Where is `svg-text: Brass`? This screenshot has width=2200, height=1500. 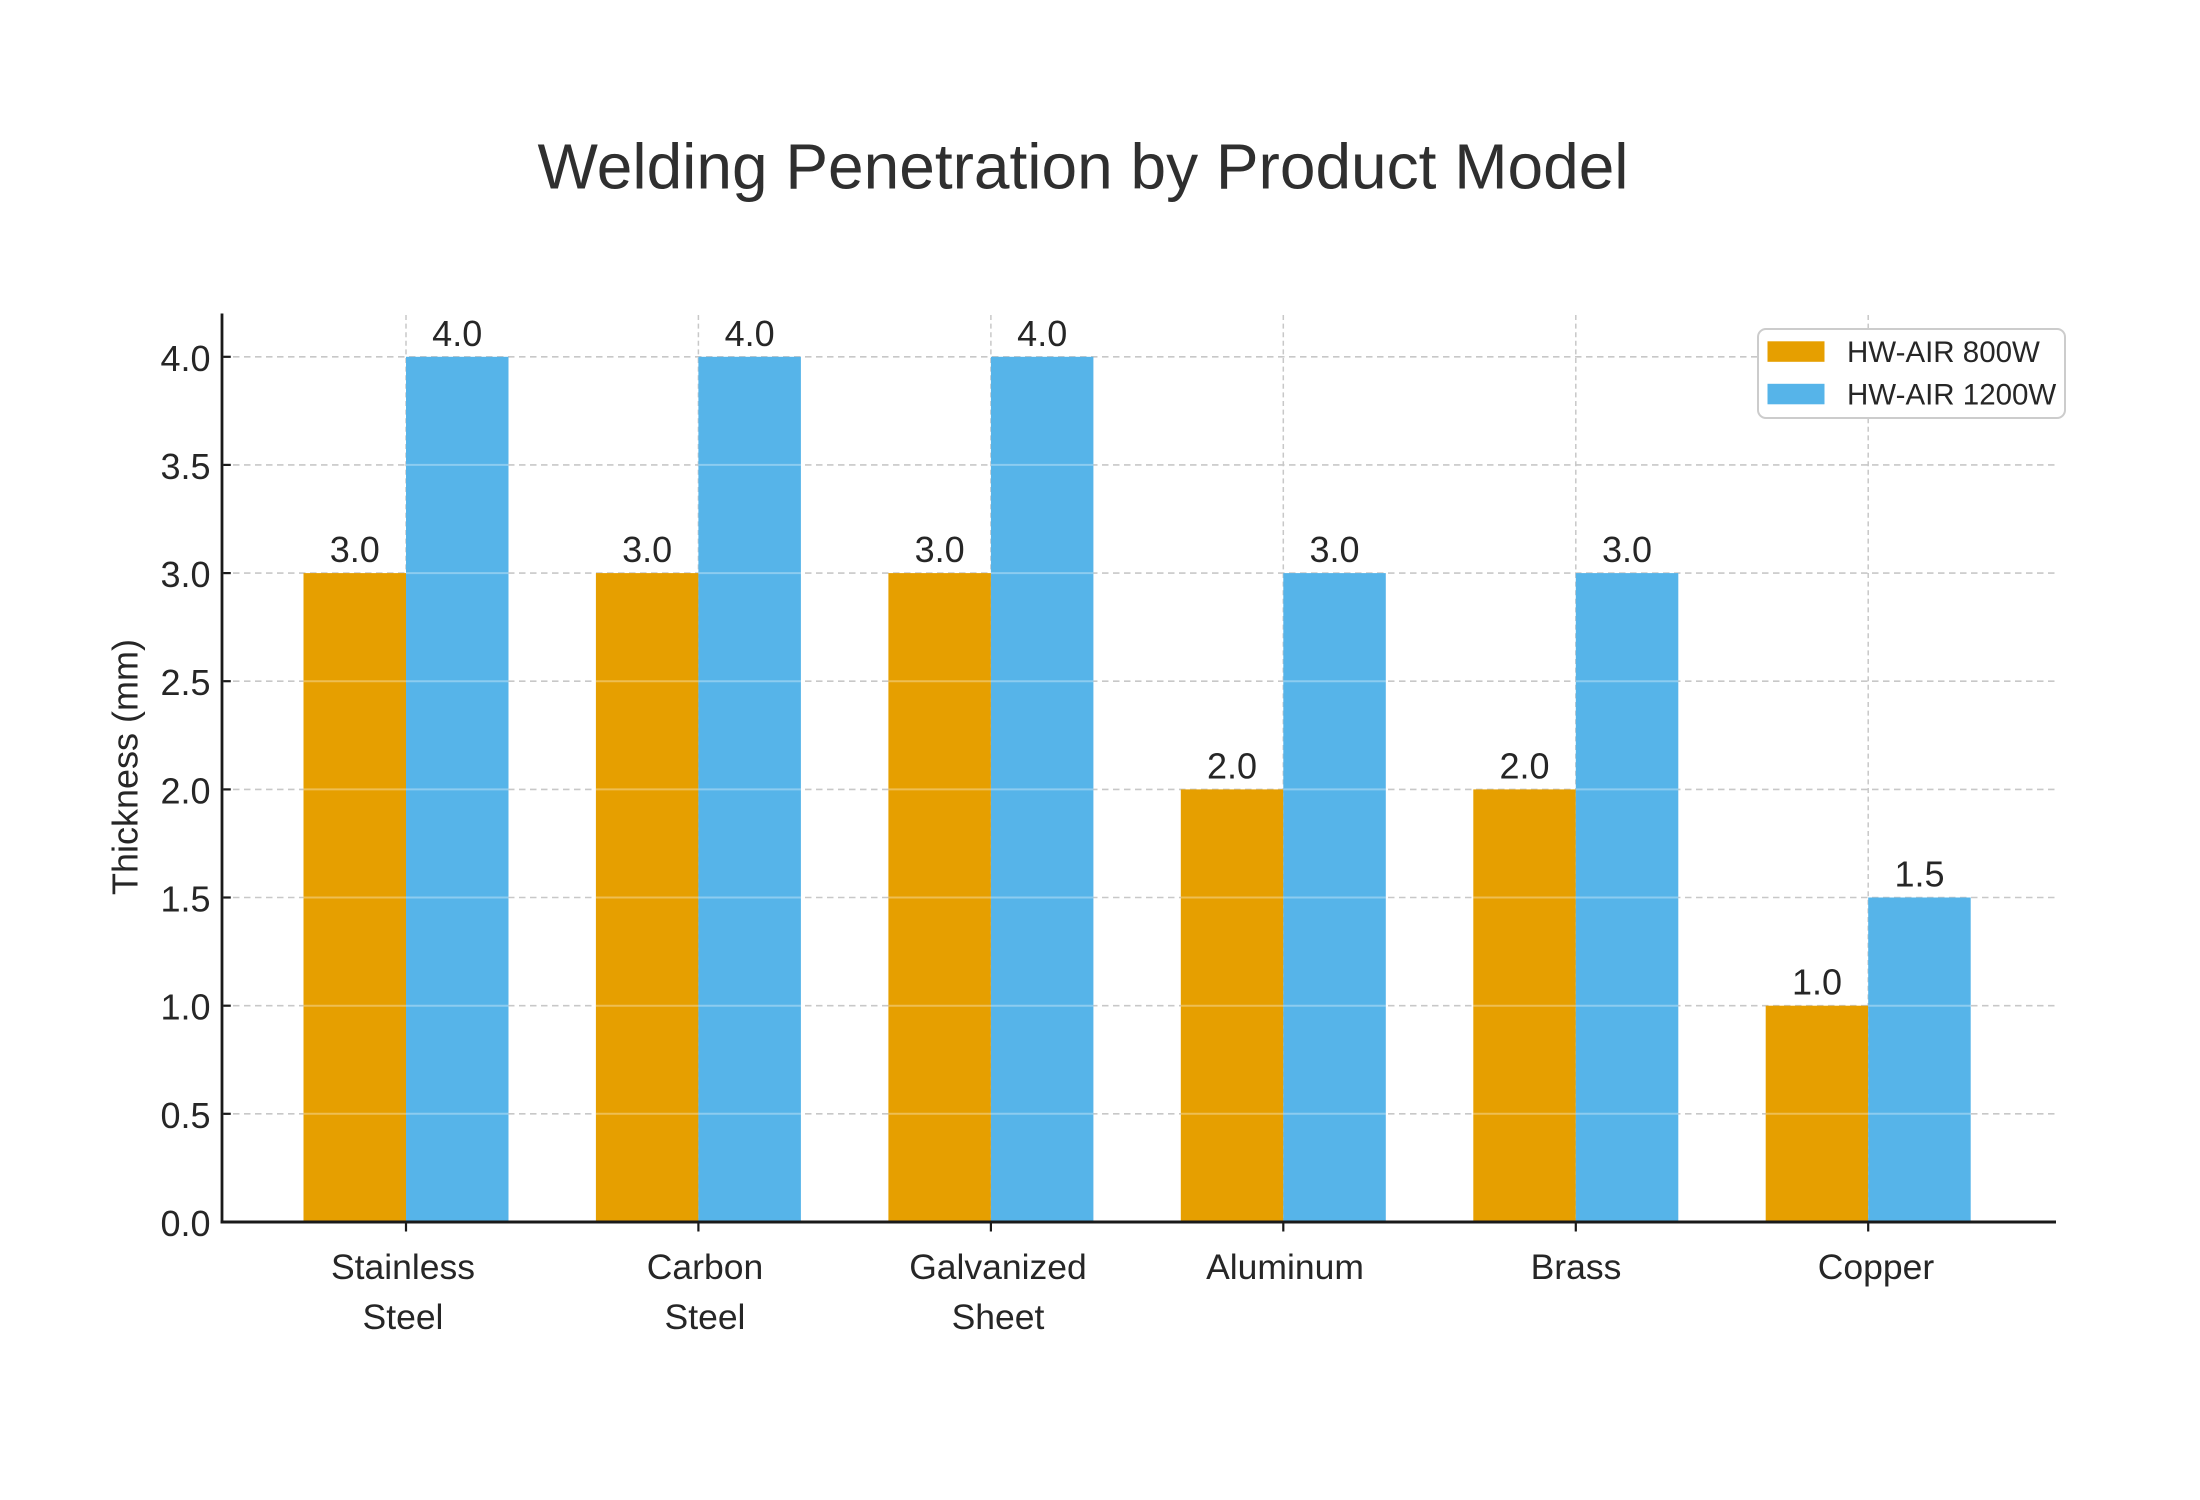
svg-text: Brass is located at coordinates (1576, 1267).